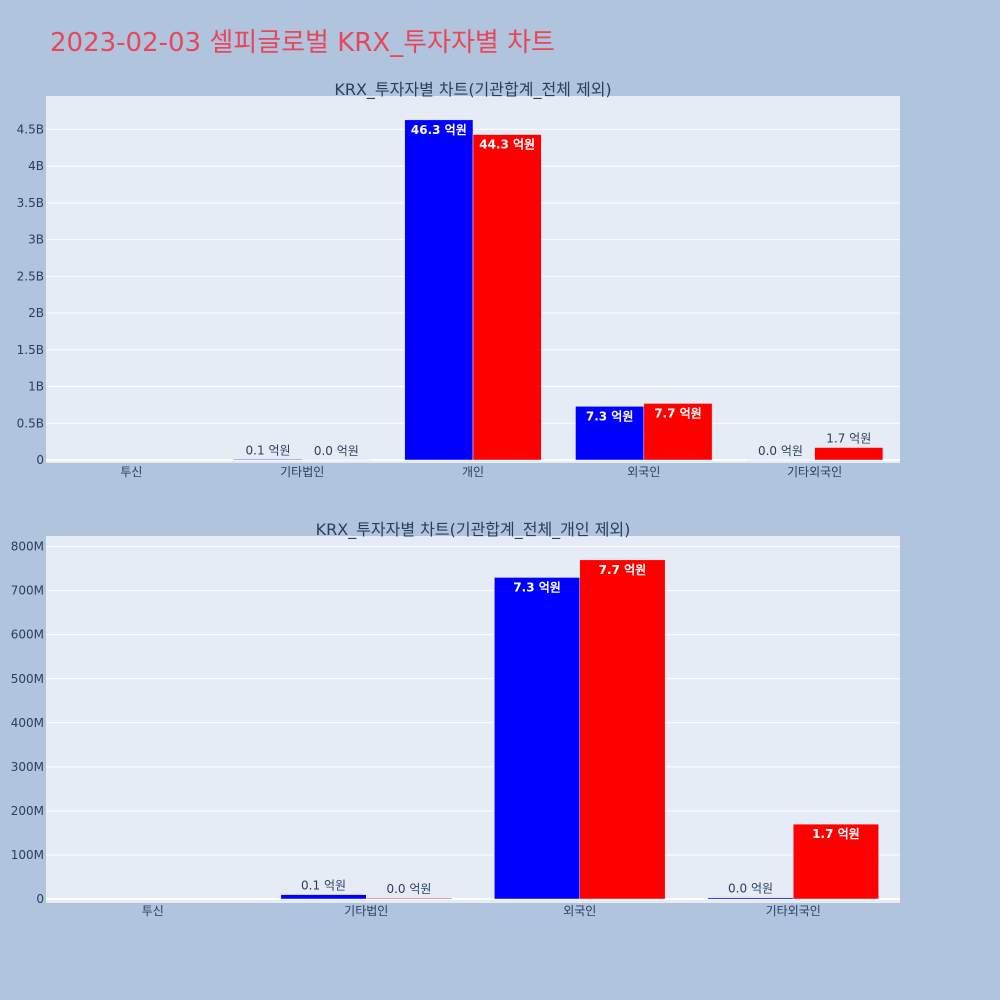 This screenshot has height=1000, width=1000. I want to click on y-tick-label: 4.5B, so click(30, 129).